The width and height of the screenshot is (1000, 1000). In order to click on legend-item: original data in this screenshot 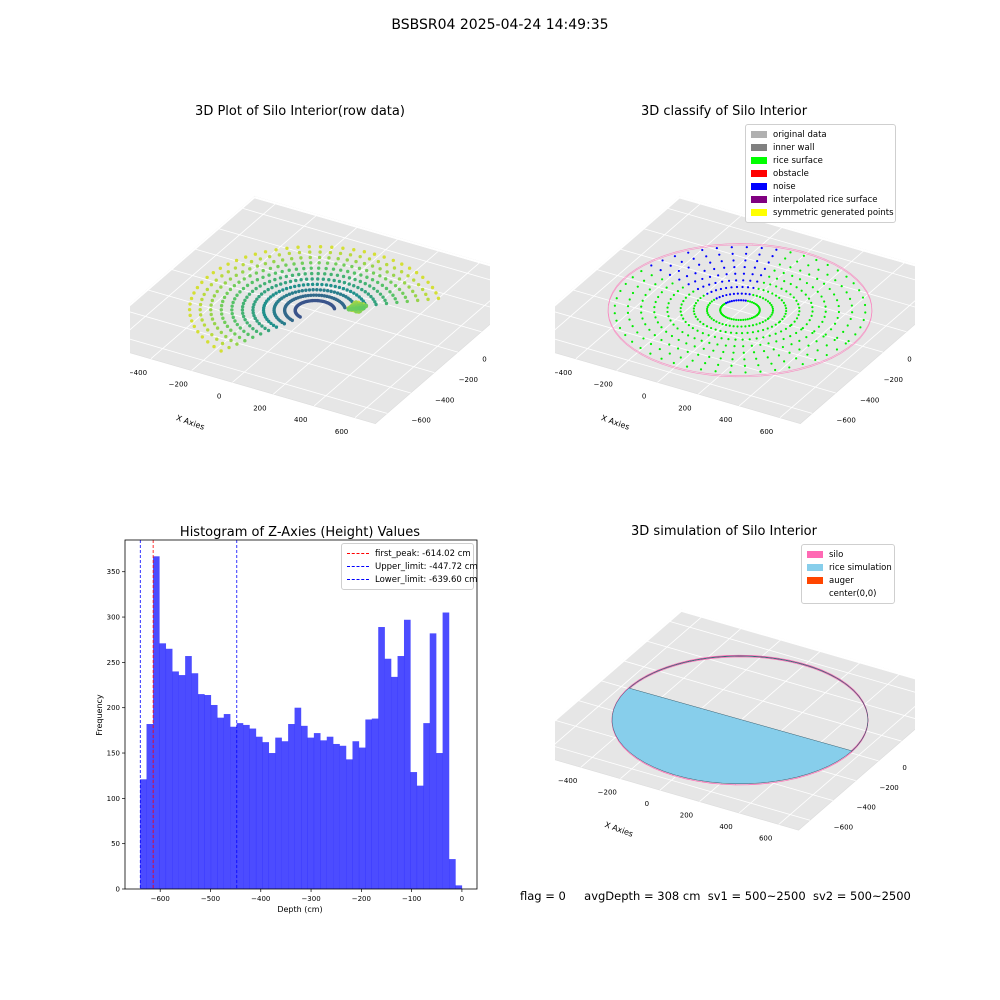, I will do `click(820, 134)`.